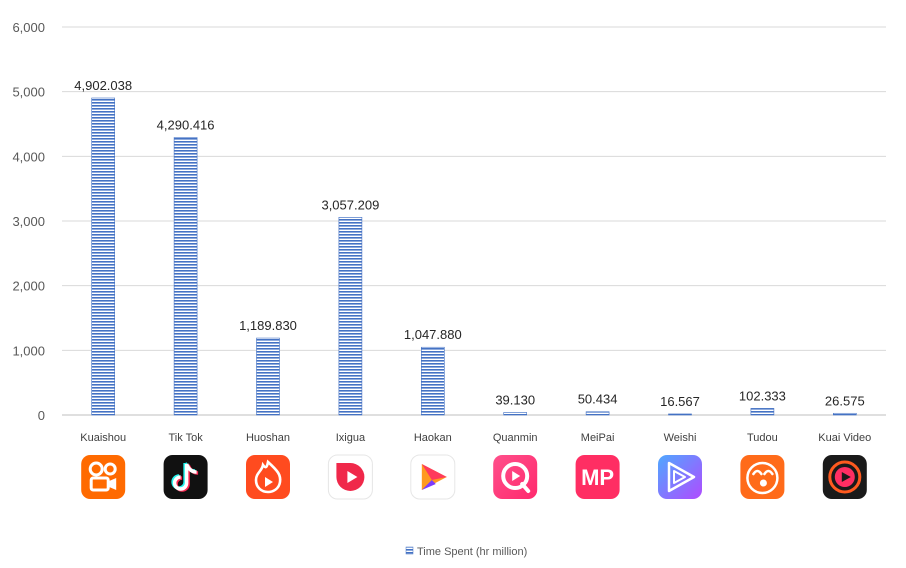 This screenshot has width=906, height=568. What do you see at coordinates (472, 552) in the screenshot?
I see `legend-label: Time Spent (hr million)` at bounding box center [472, 552].